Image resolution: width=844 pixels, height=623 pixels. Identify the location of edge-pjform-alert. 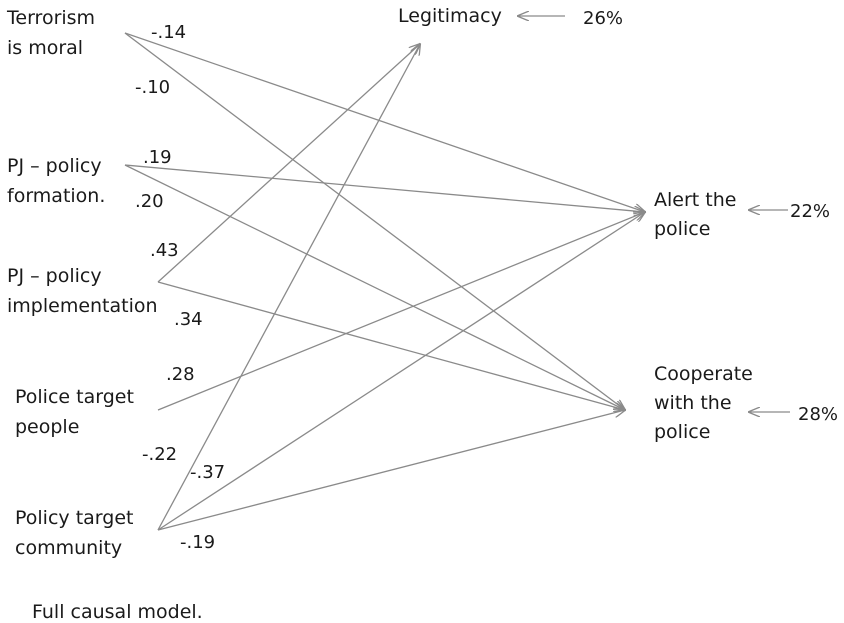
(384, 188).